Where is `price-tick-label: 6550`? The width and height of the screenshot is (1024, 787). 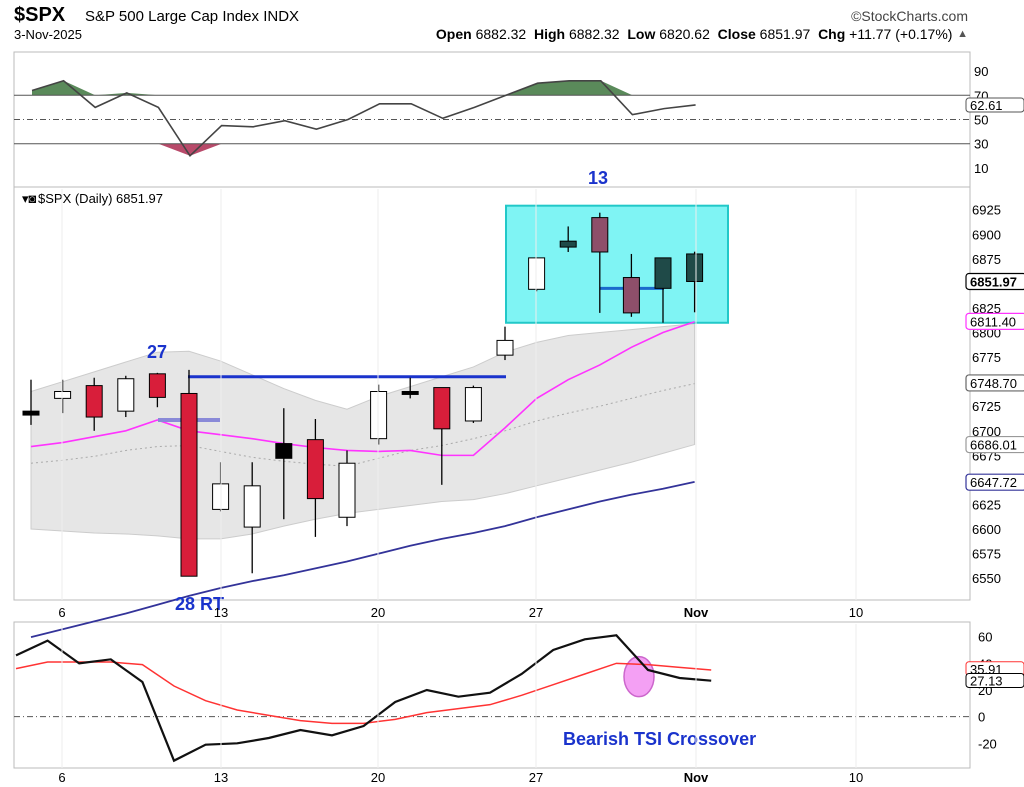
price-tick-label: 6550 is located at coordinates (986, 578).